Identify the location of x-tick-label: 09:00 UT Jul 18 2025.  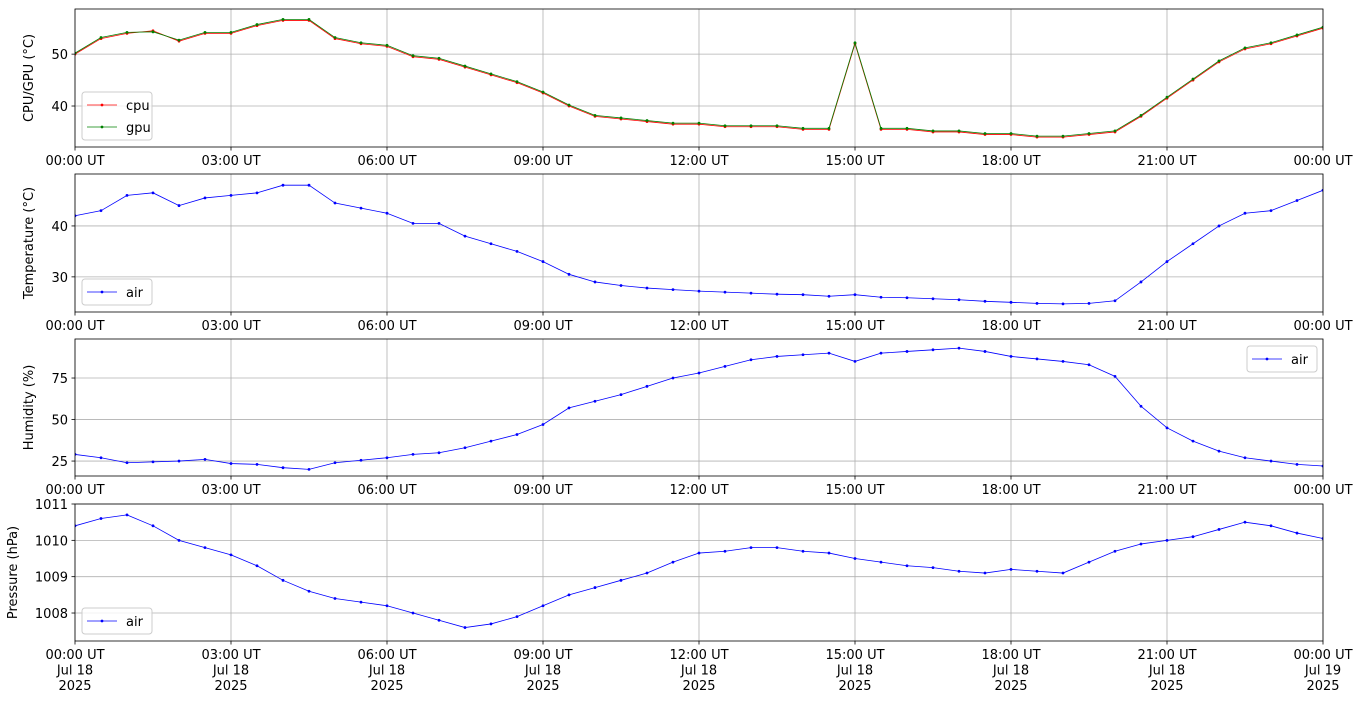
(542, 671).